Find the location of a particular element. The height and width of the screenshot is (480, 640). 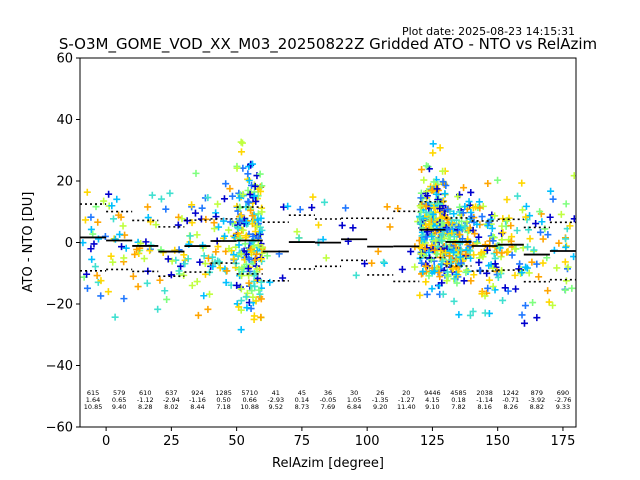

x-tick-label: 25 is located at coordinates (171, 441).